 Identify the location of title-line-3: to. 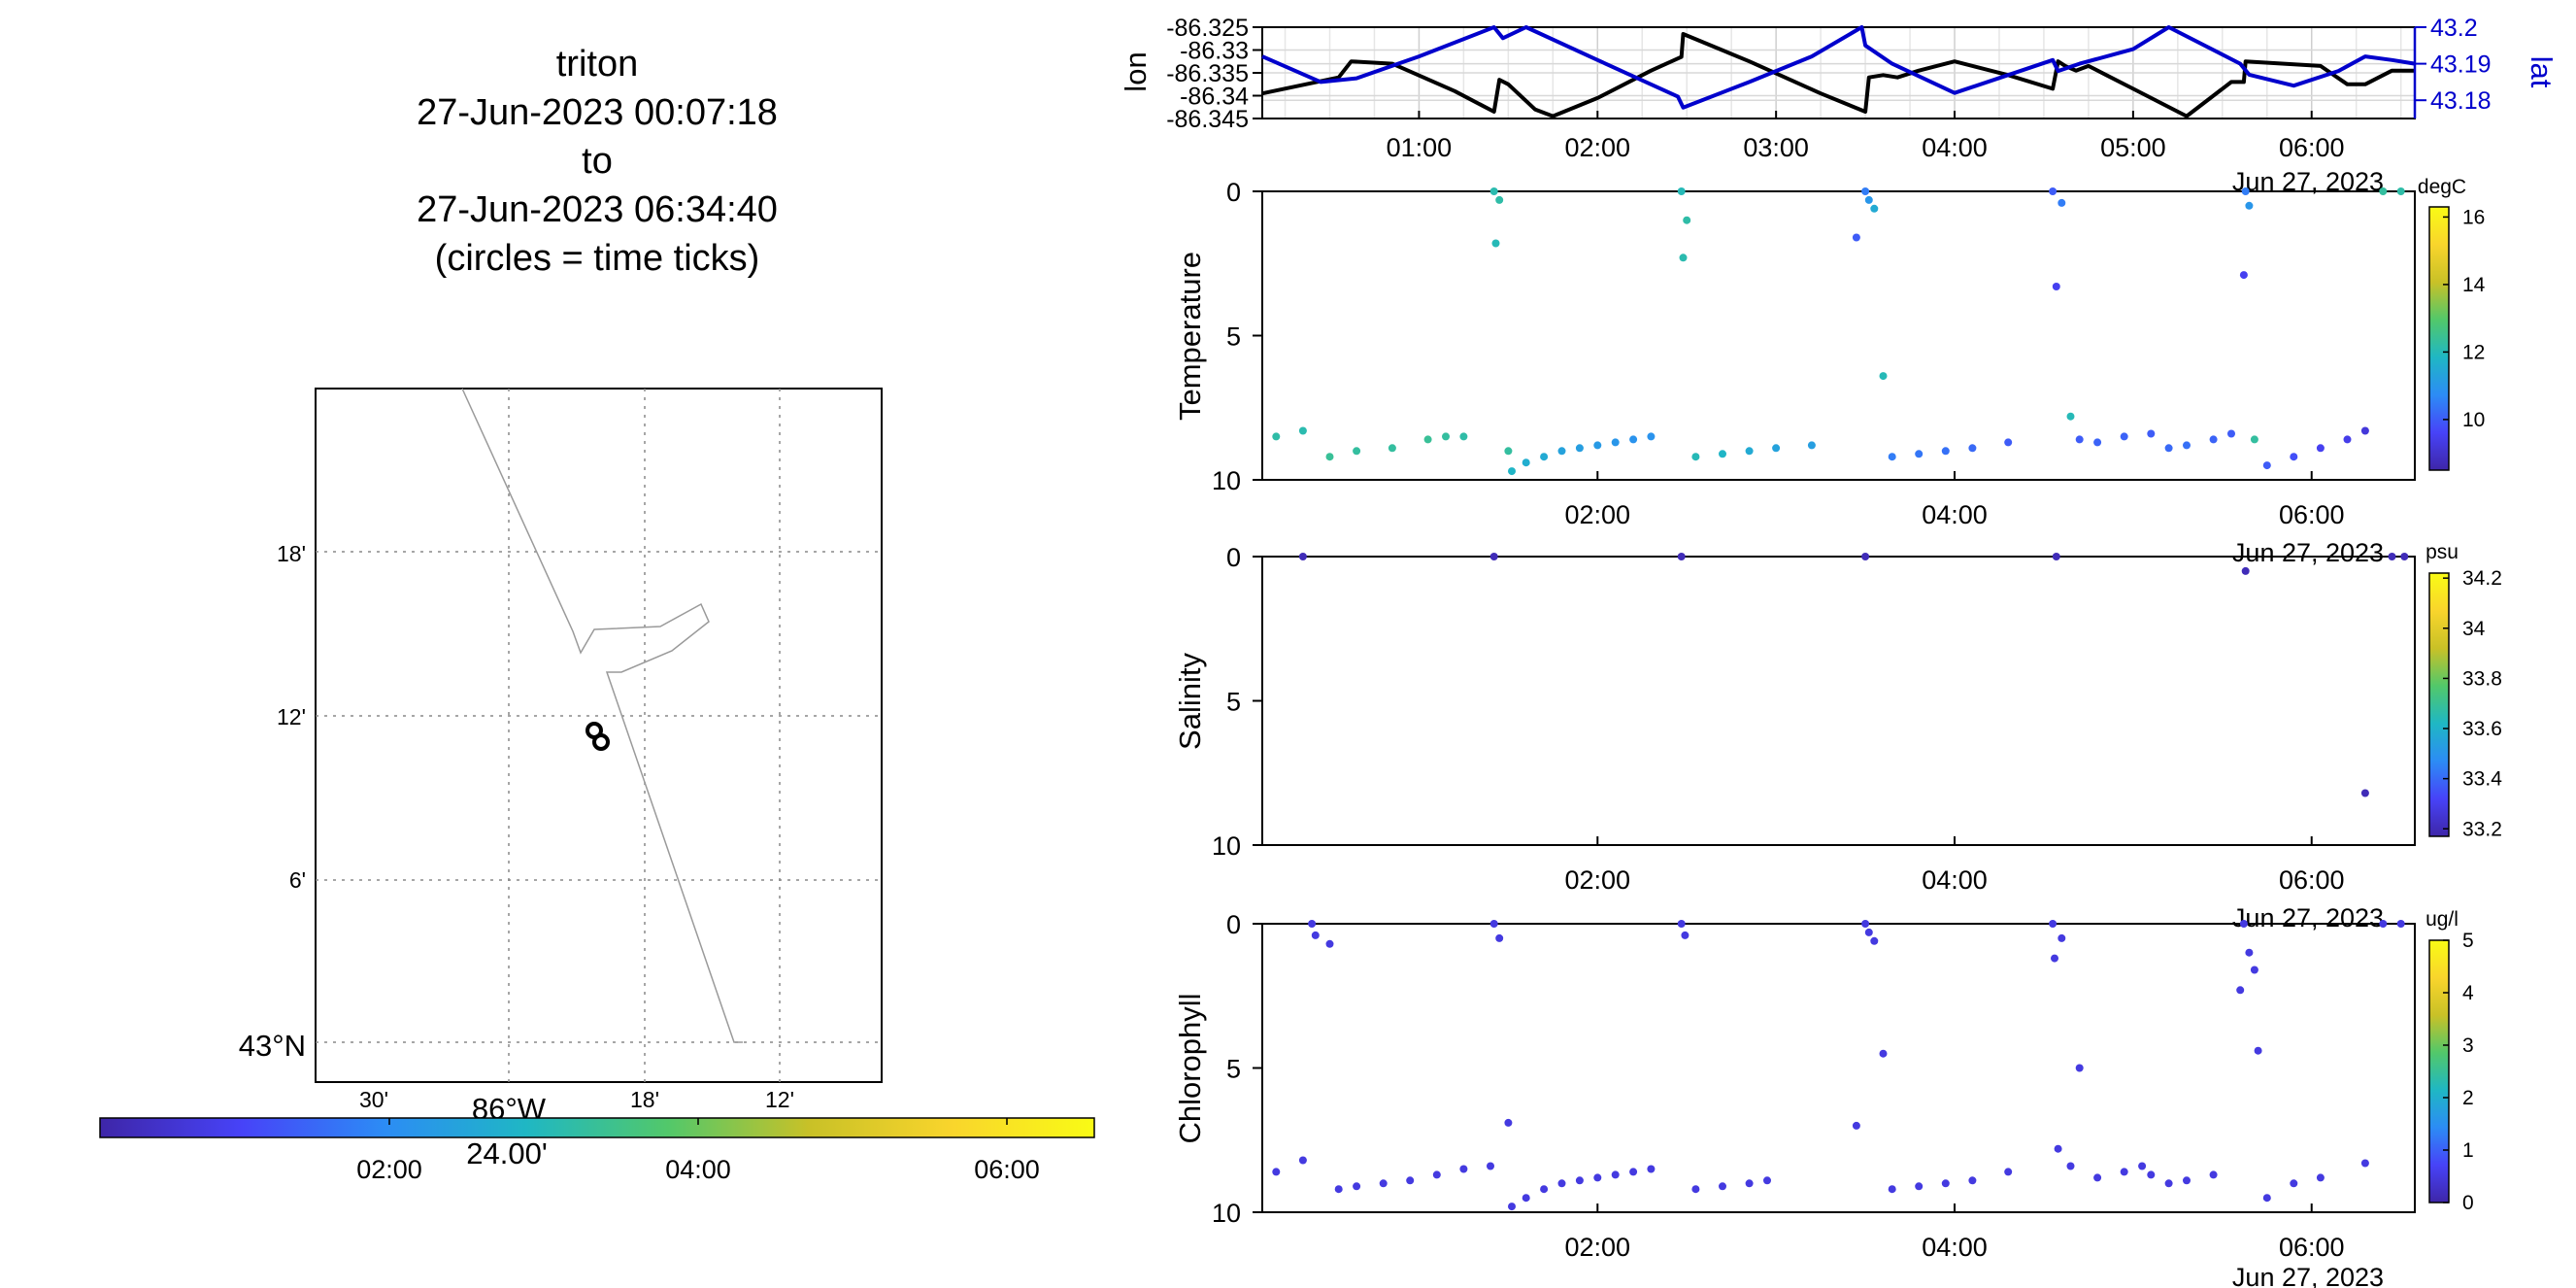
(597, 161).